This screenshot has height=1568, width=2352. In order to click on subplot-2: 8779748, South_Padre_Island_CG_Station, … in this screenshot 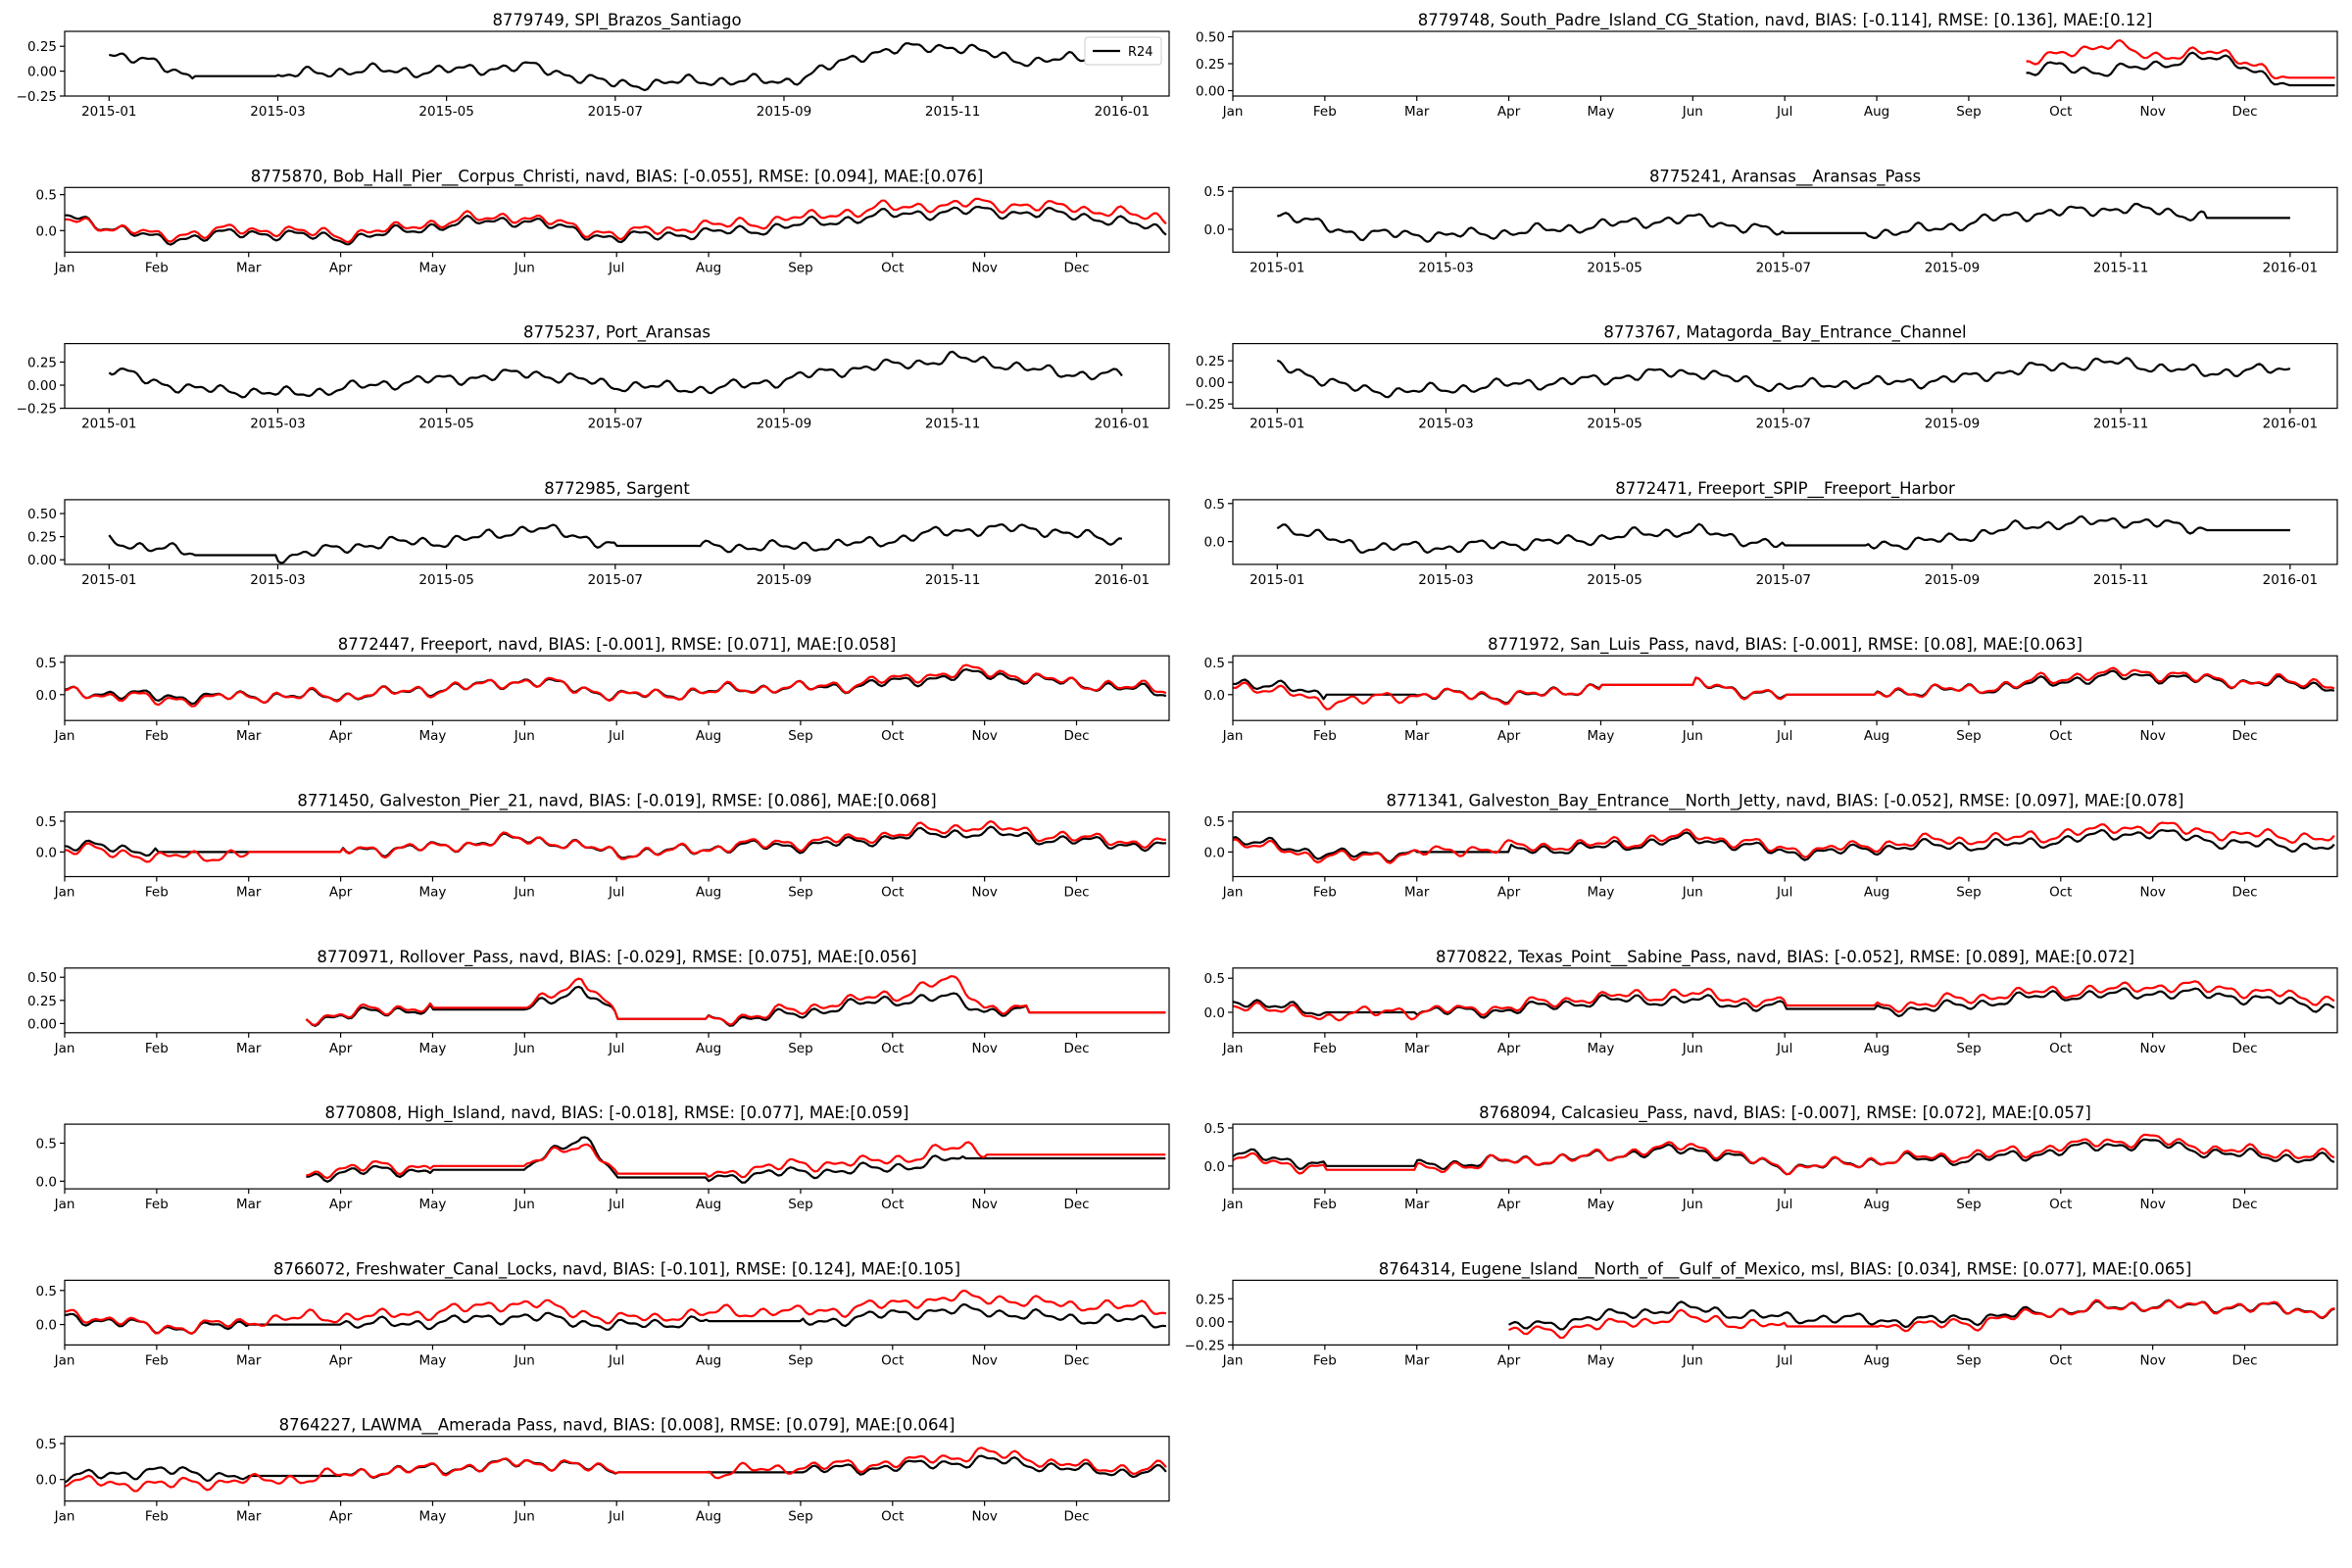, I will do `click(1767, 65)`.